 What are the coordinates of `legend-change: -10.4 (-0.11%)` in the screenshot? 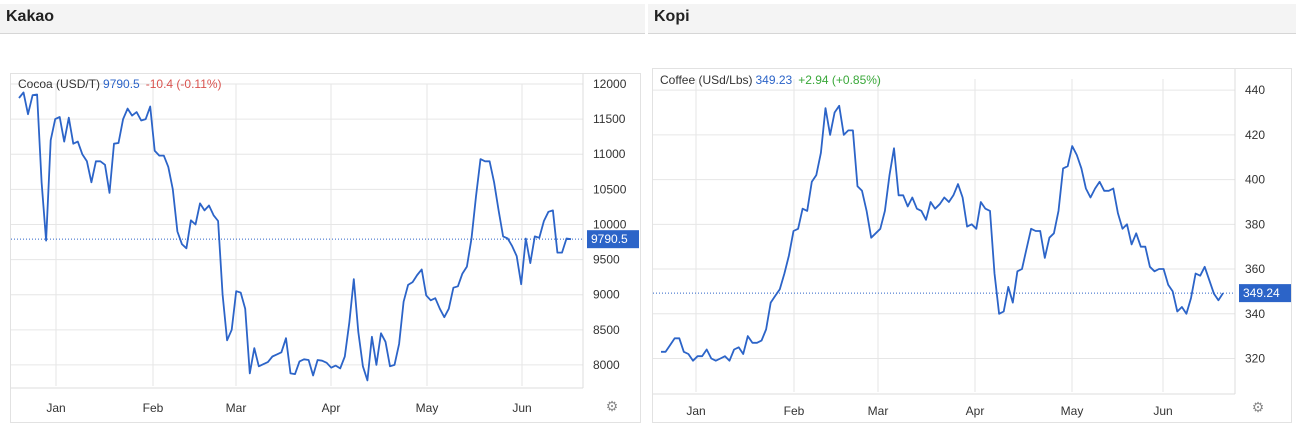 It's located at (183, 84).